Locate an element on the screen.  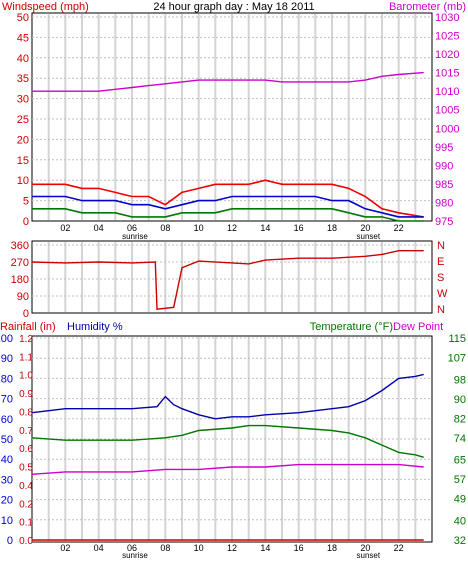
windspeed-tick-label: 35 is located at coordinates (23, 79).